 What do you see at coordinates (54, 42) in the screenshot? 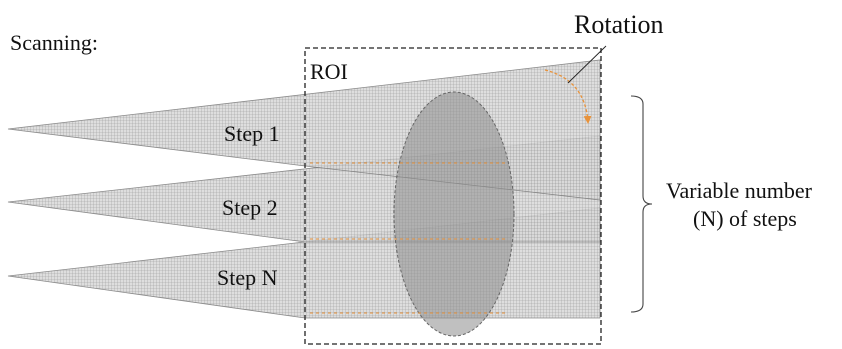
I see `scanning-label: Scanning:` at bounding box center [54, 42].